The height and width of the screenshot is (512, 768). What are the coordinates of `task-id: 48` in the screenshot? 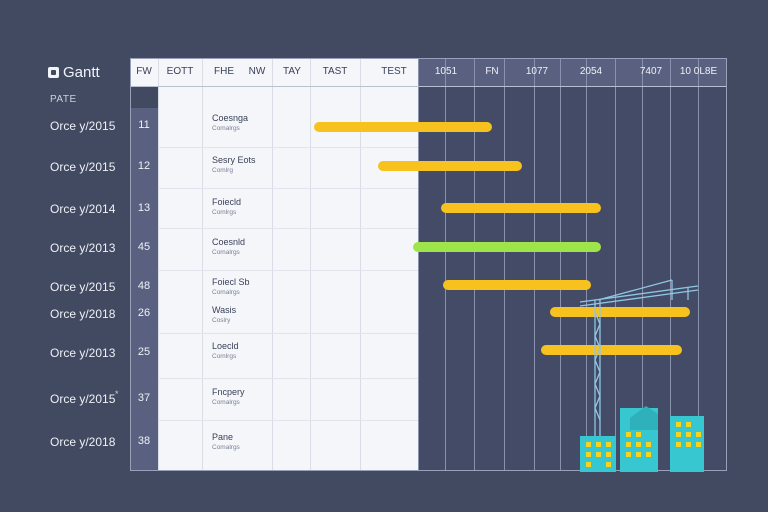 It's located at (144, 286).